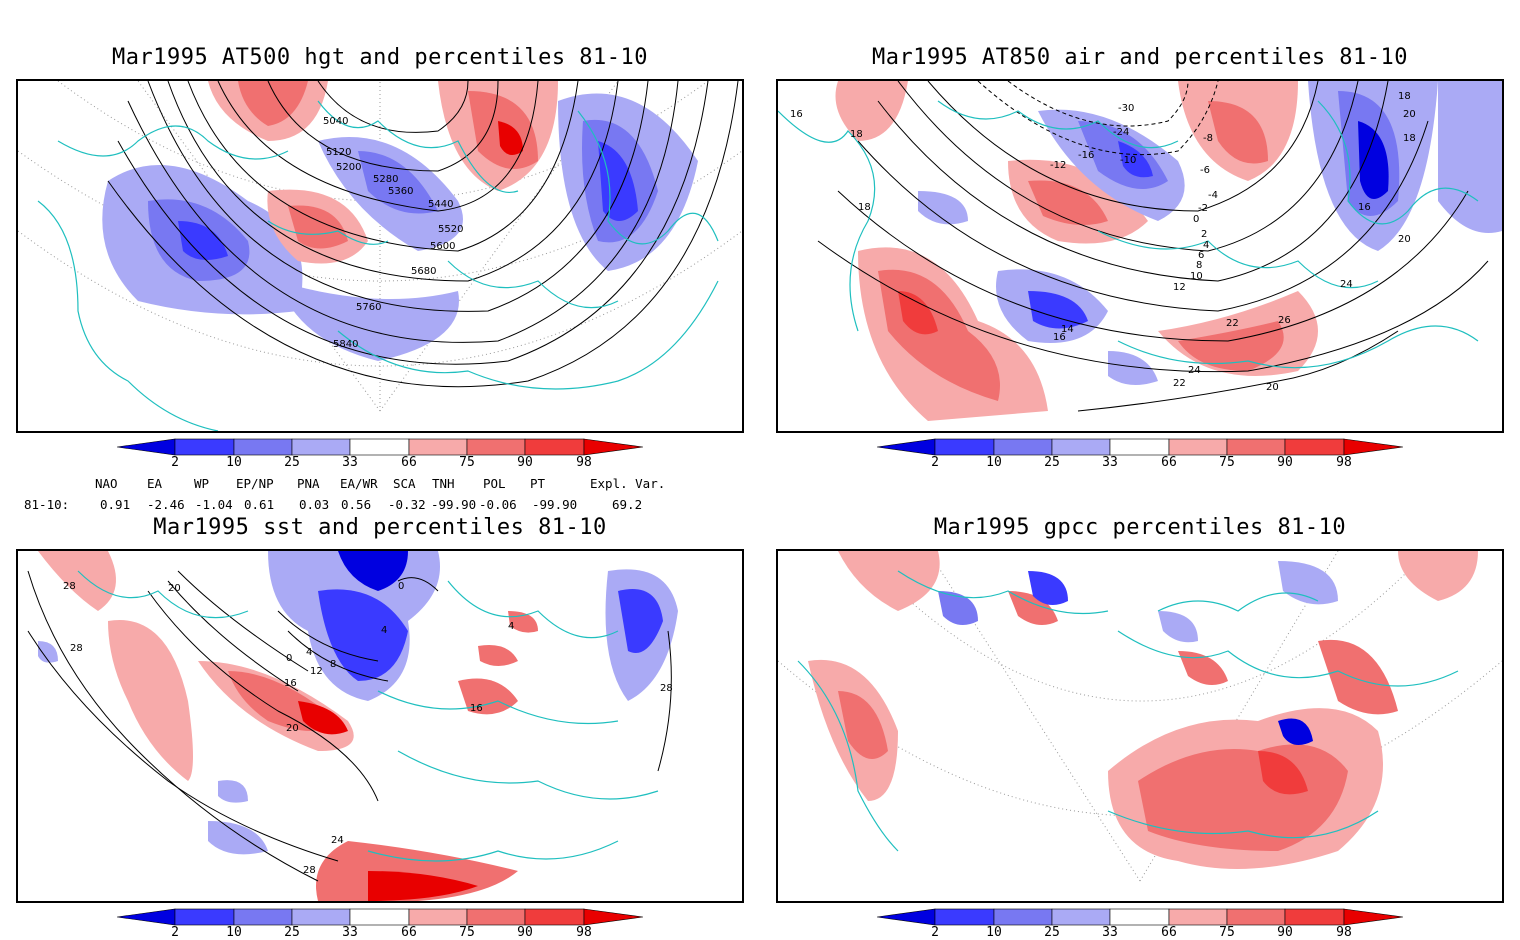 The image size is (1520, 940). What do you see at coordinates (450, 229) in the screenshot?
I see `contour-label: 5520` at bounding box center [450, 229].